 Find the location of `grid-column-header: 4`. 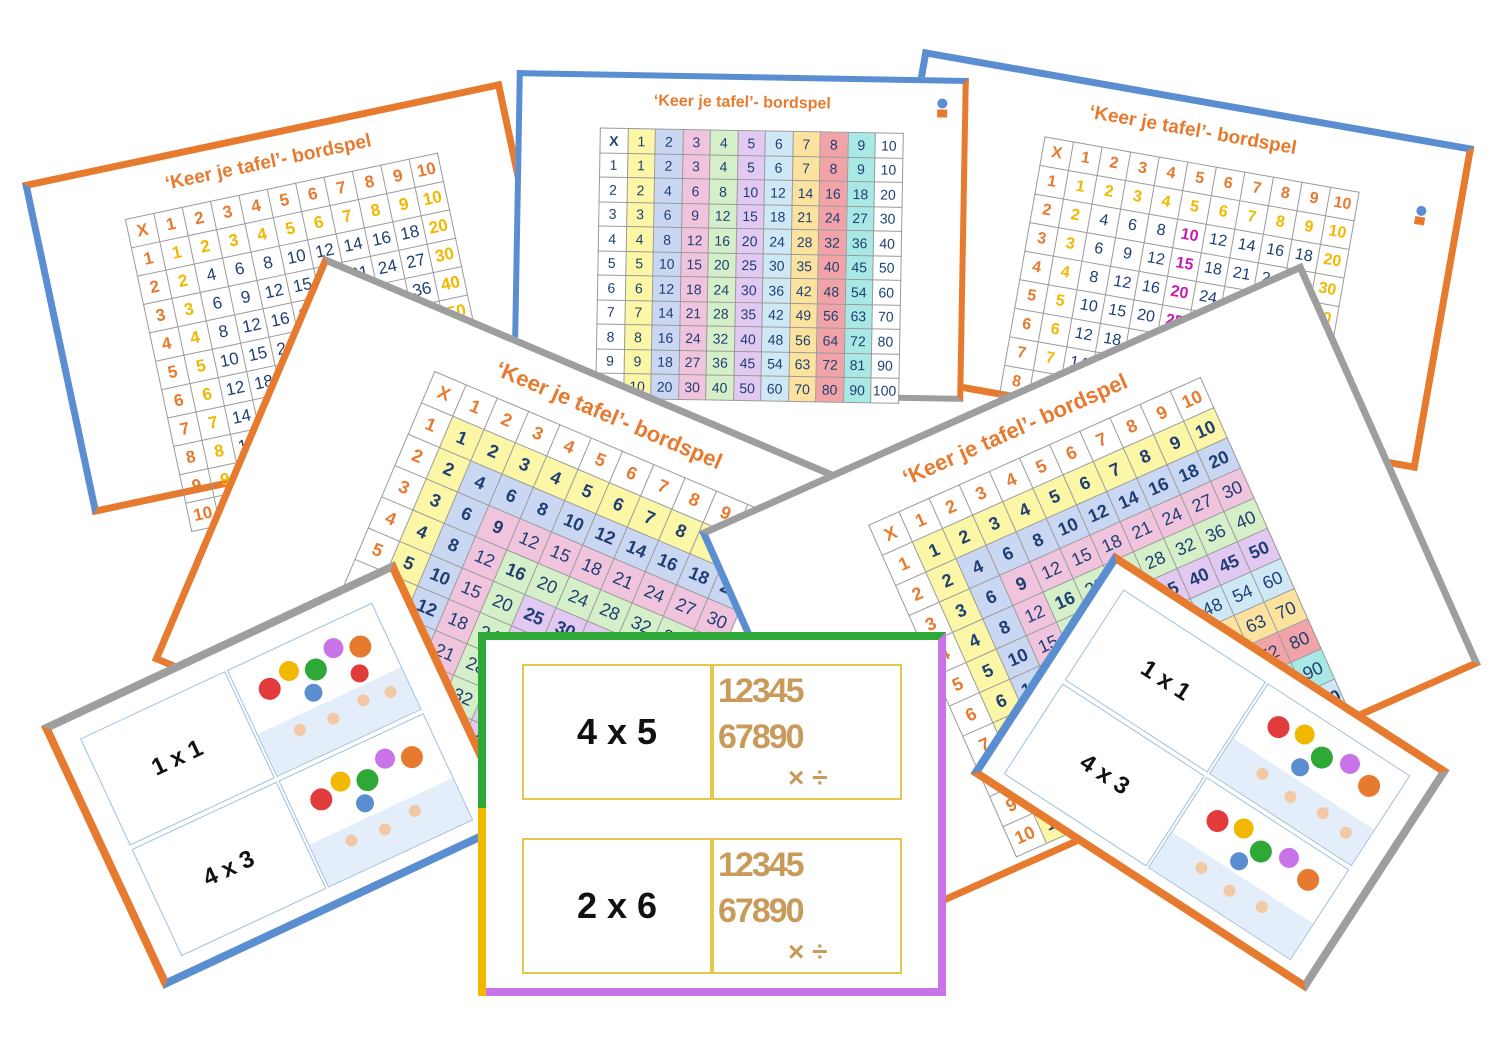

grid-column-header: 4 is located at coordinates (723, 142).